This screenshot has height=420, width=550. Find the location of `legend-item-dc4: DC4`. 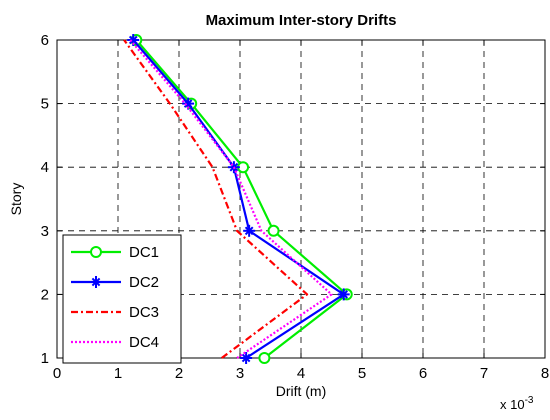

legend-item-dc4: DC4 is located at coordinates (115, 342).